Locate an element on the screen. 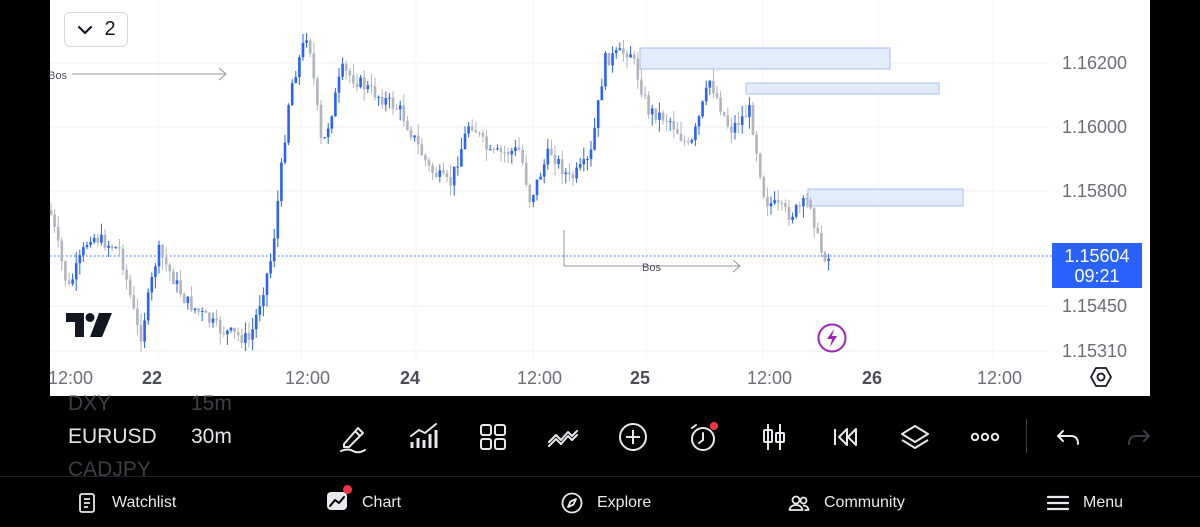 The height and width of the screenshot is (527, 1200). chart-icon is located at coordinates (337, 500).